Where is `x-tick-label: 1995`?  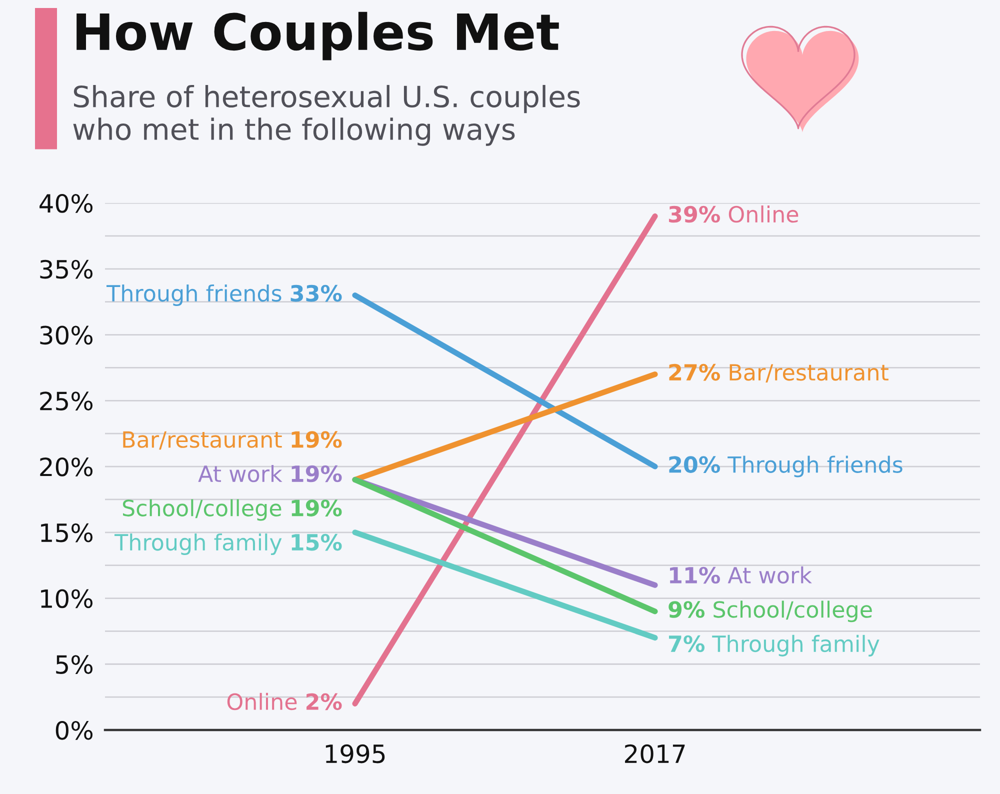 x-tick-label: 1995 is located at coordinates (355, 754).